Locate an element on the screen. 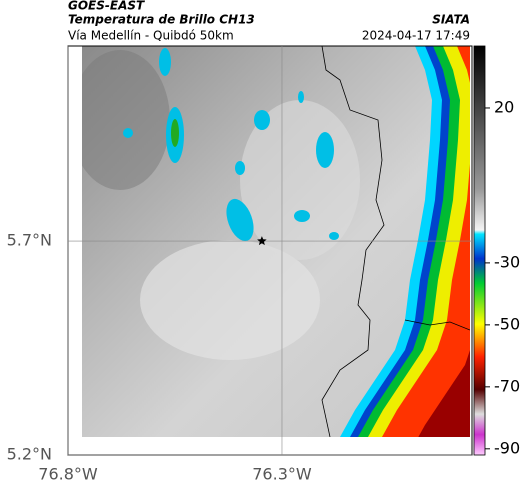  colorbar-tick-label: -90 is located at coordinates (507, 447).